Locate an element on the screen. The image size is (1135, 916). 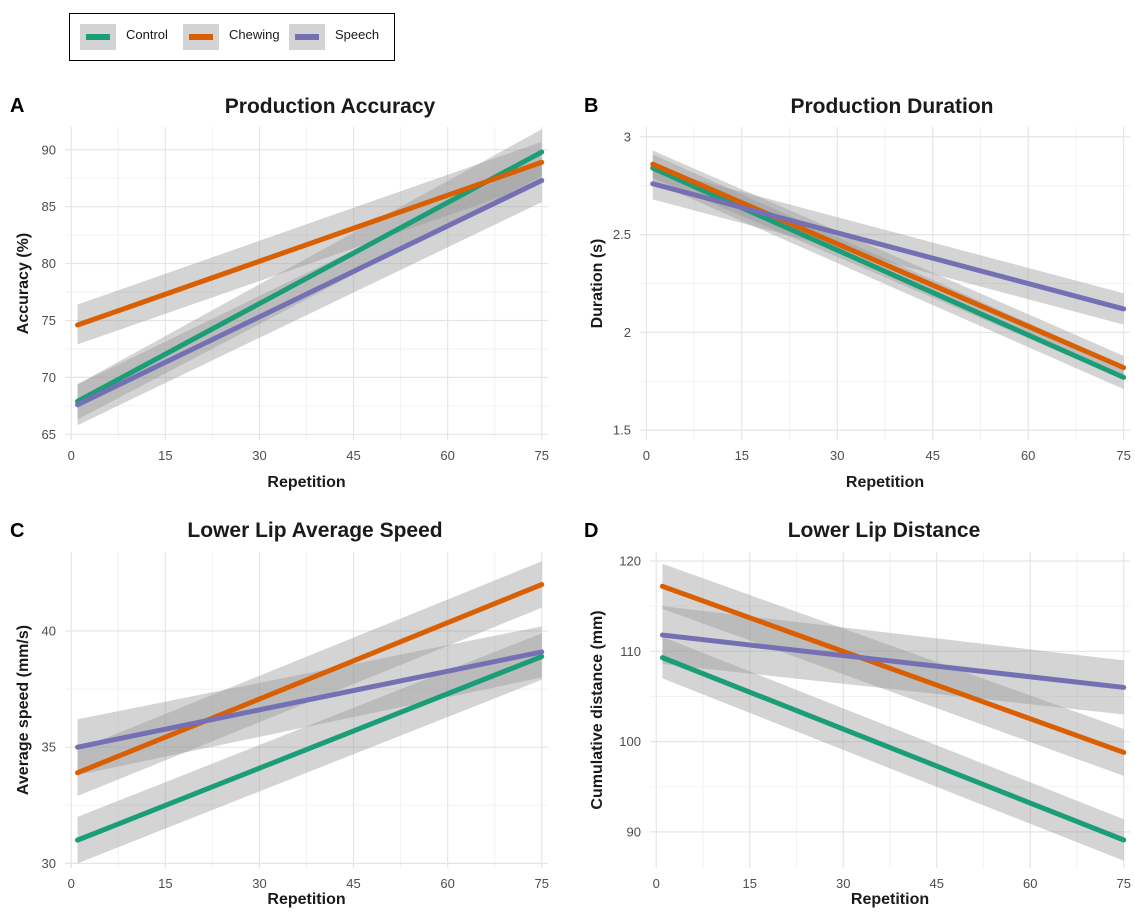
y-tick-label: 75 is located at coordinates (49, 320).